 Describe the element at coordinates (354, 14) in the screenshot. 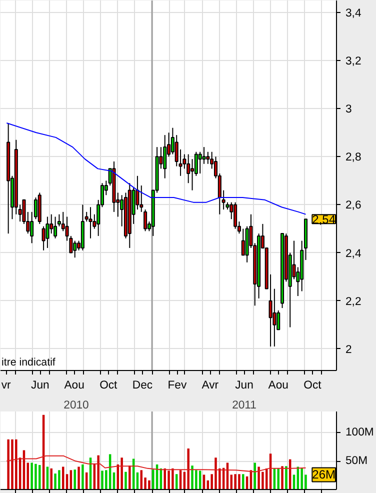

I see `y-tick-label: 3,4` at that location.